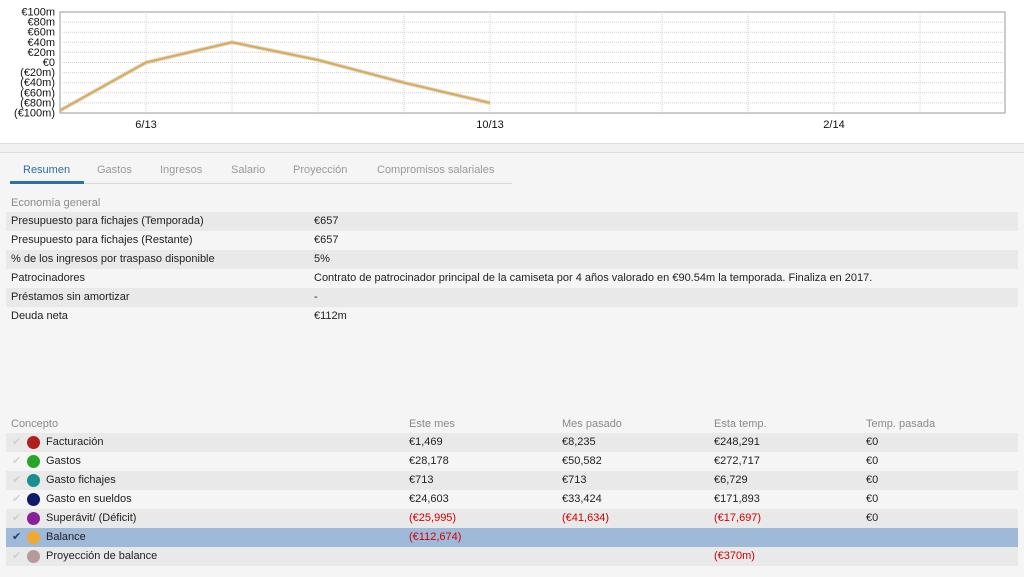 The height and width of the screenshot is (577, 1024). I want to click on row-label: Proyección de balance, so click(102, 556).